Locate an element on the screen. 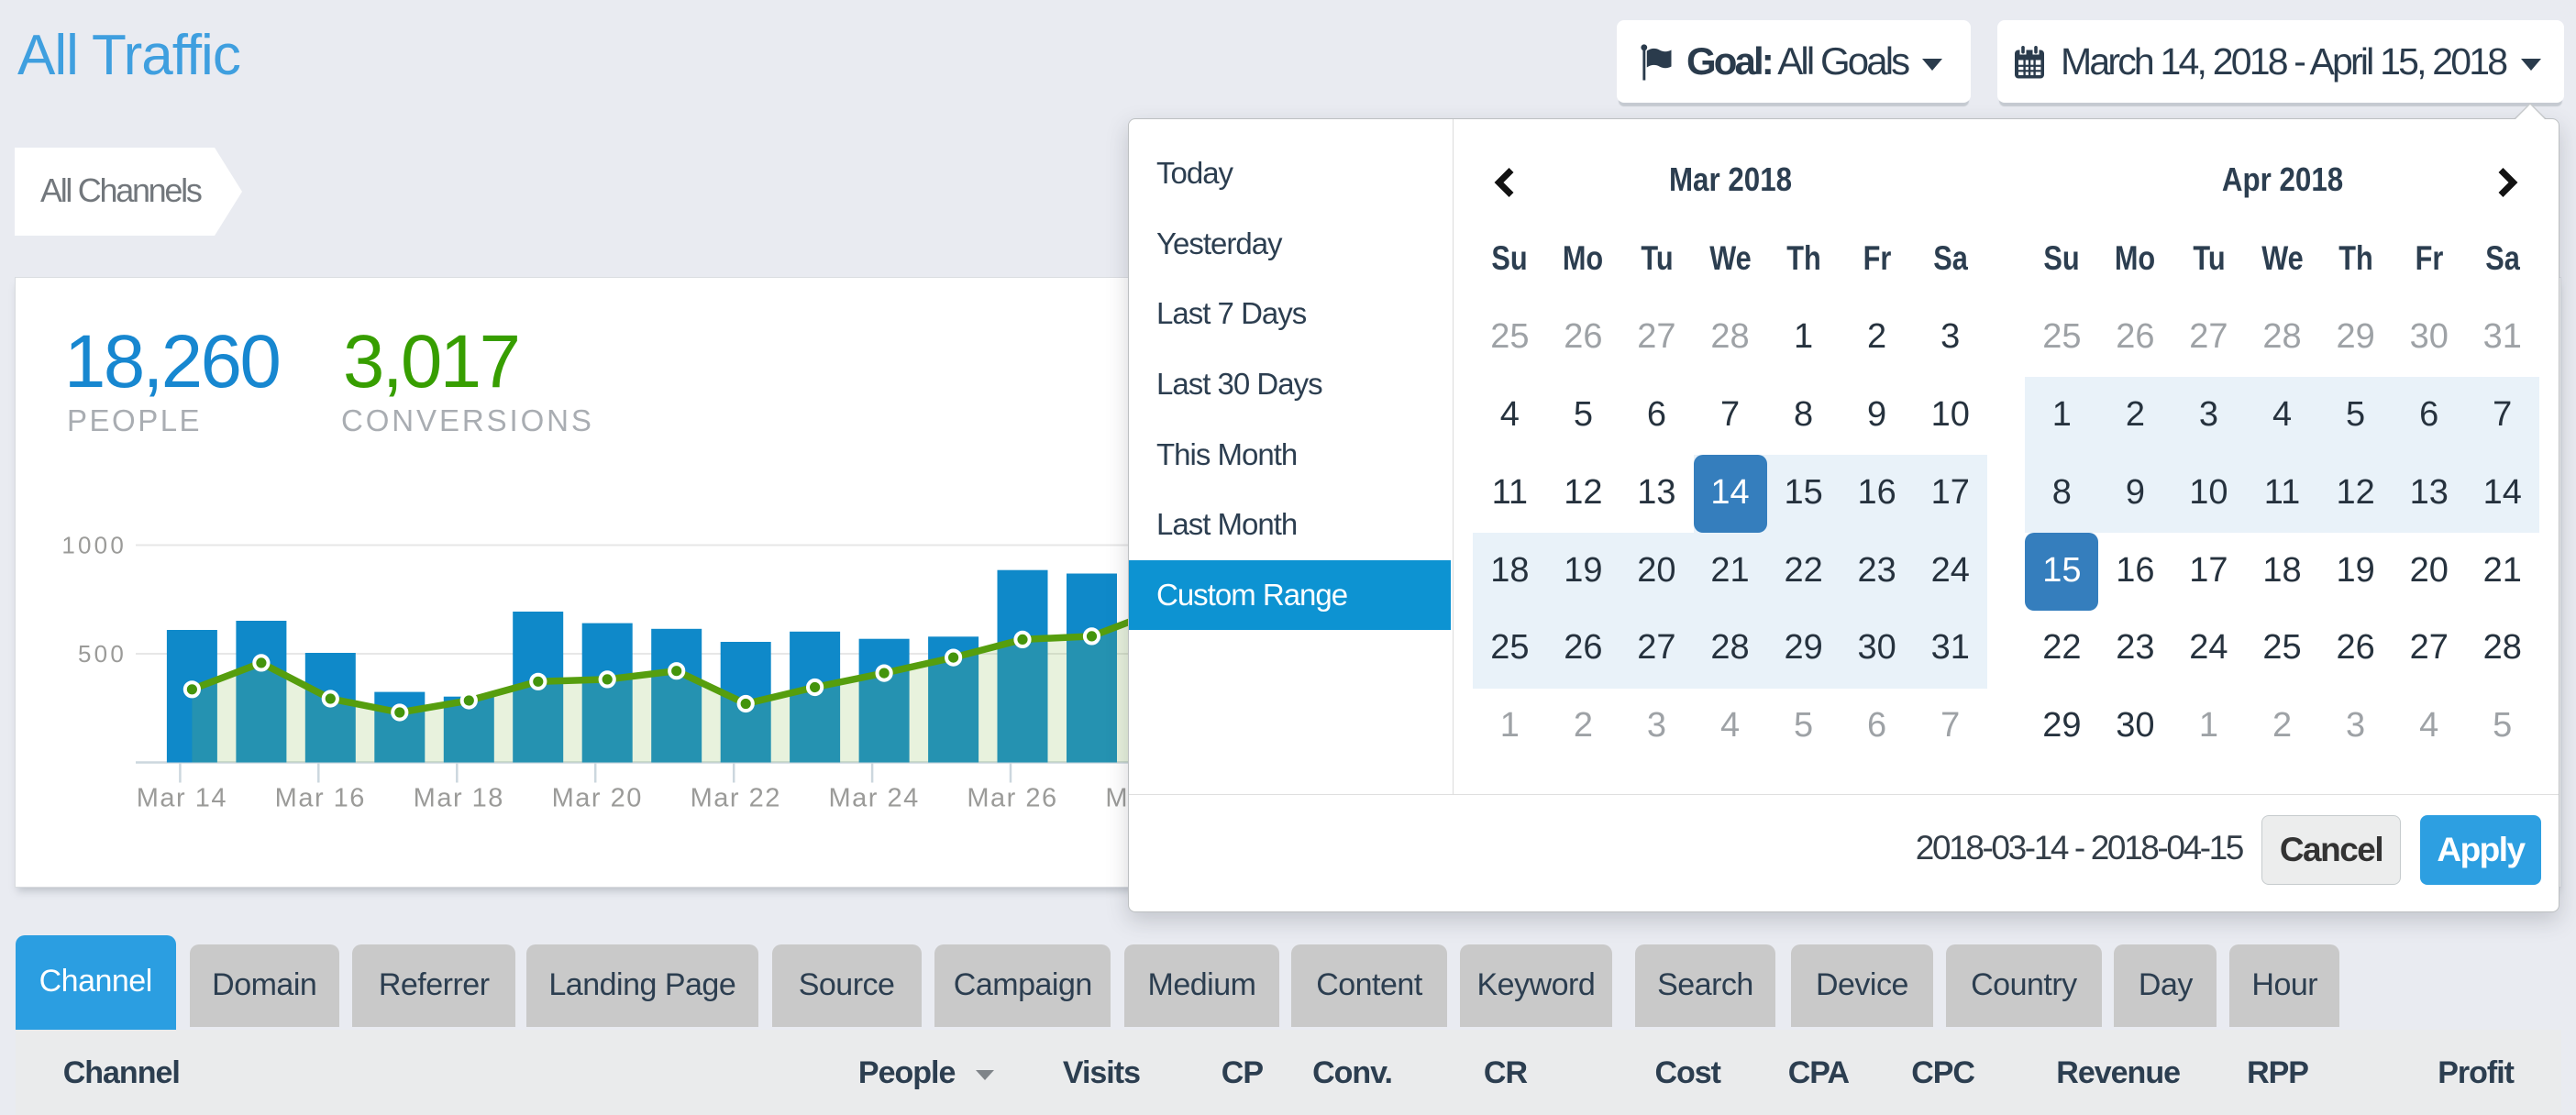 This screenshot has width=2576, height=1115. svg-text: 1000 is located at coordinates (94, 545).